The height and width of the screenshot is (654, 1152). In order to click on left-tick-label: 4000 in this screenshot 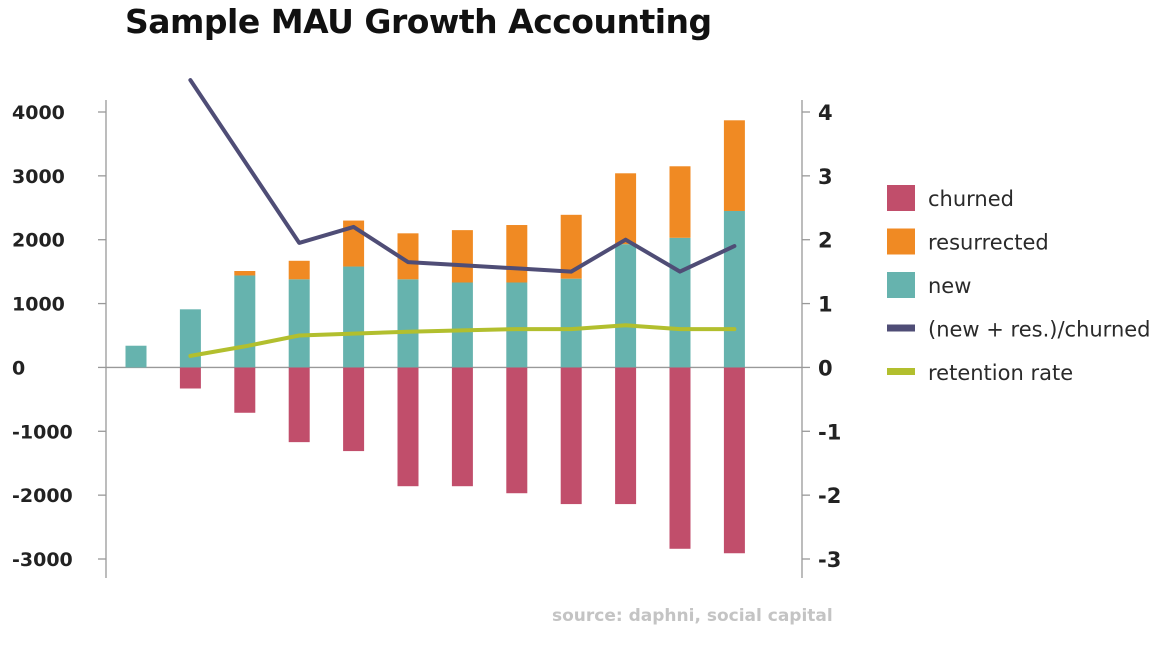, I will do `click(38, 113)`.